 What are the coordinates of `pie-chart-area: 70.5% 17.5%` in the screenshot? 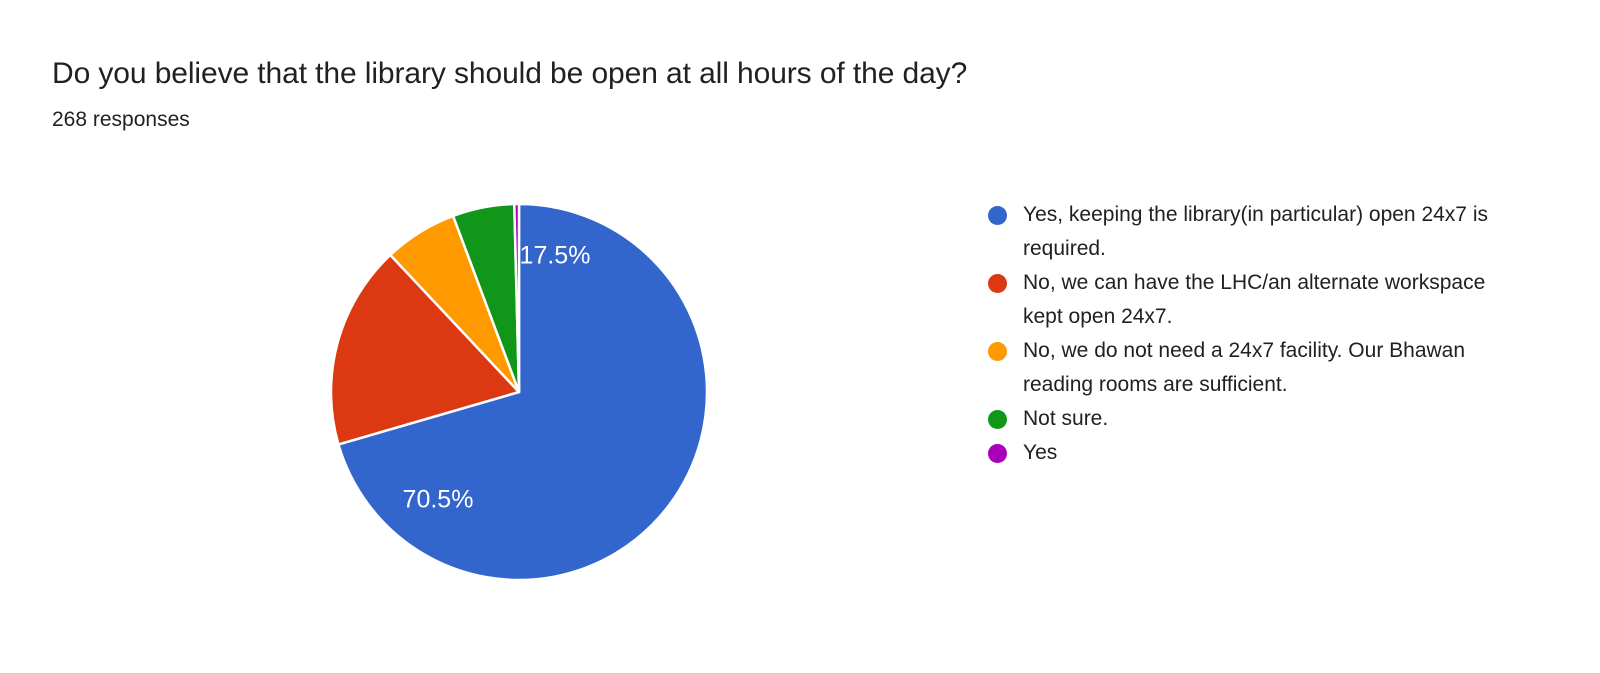 It's located at (519, 392).